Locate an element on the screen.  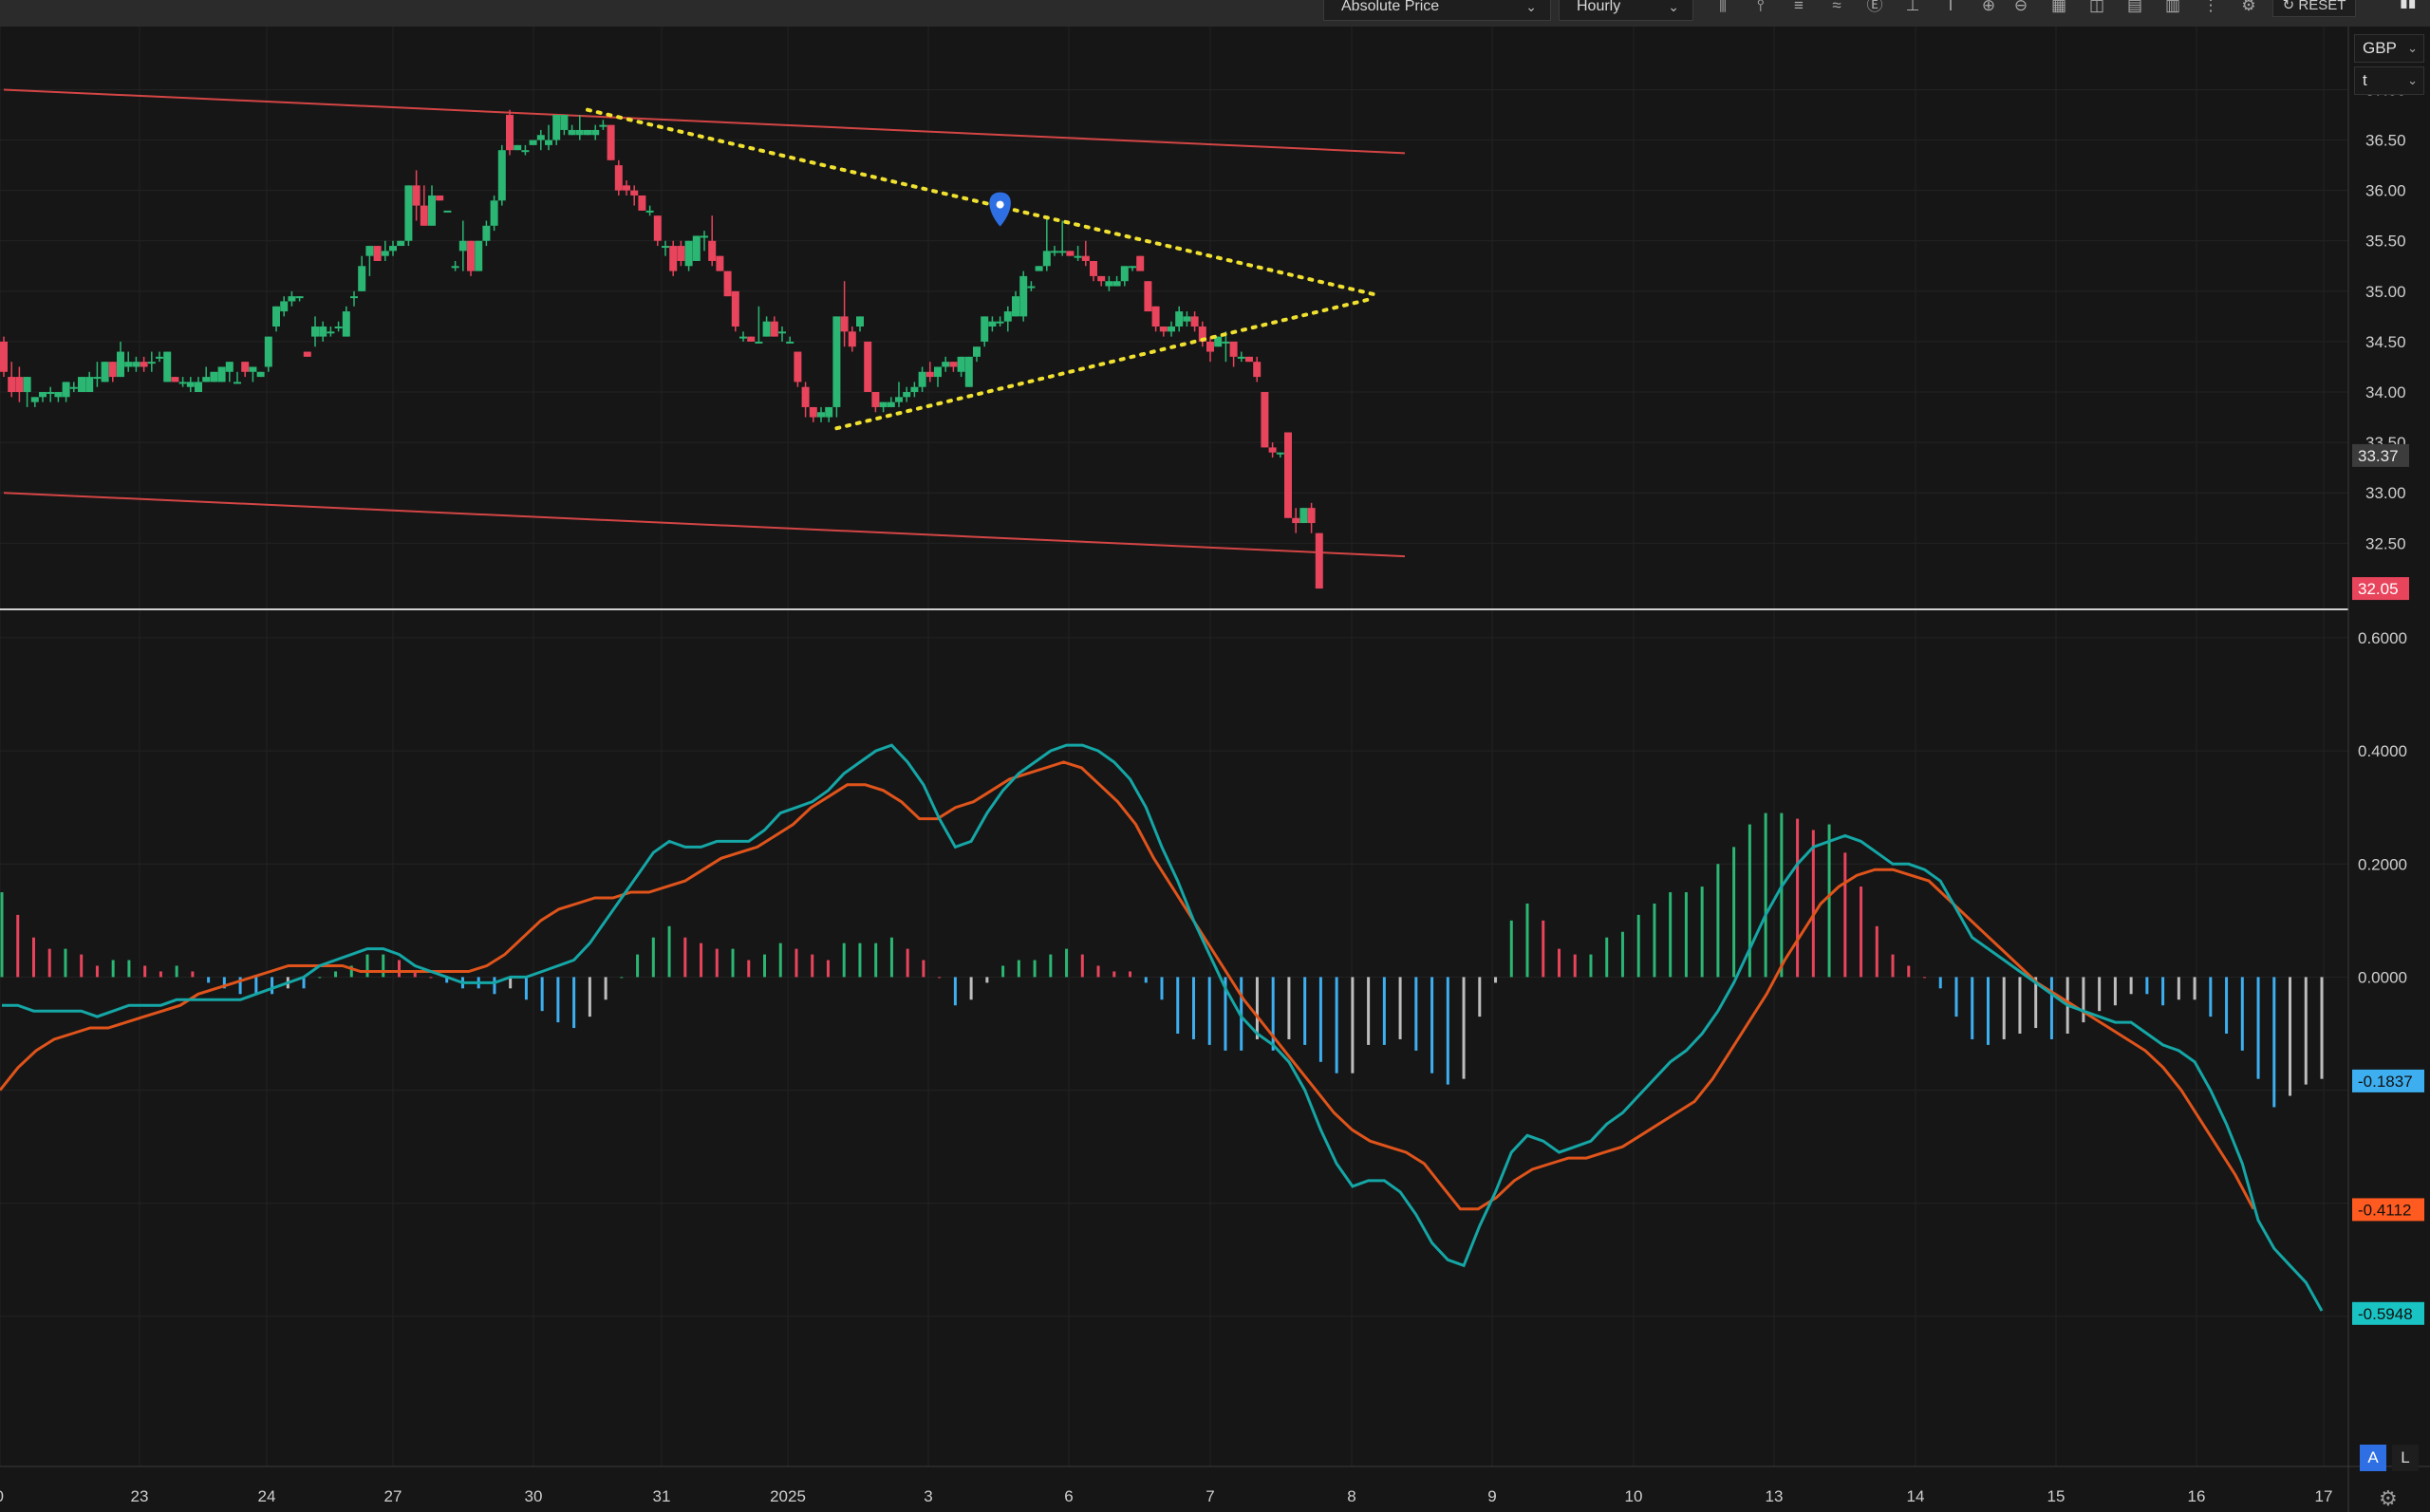
reset-button: ↻ RESET is located at coordinates (2314, 8).